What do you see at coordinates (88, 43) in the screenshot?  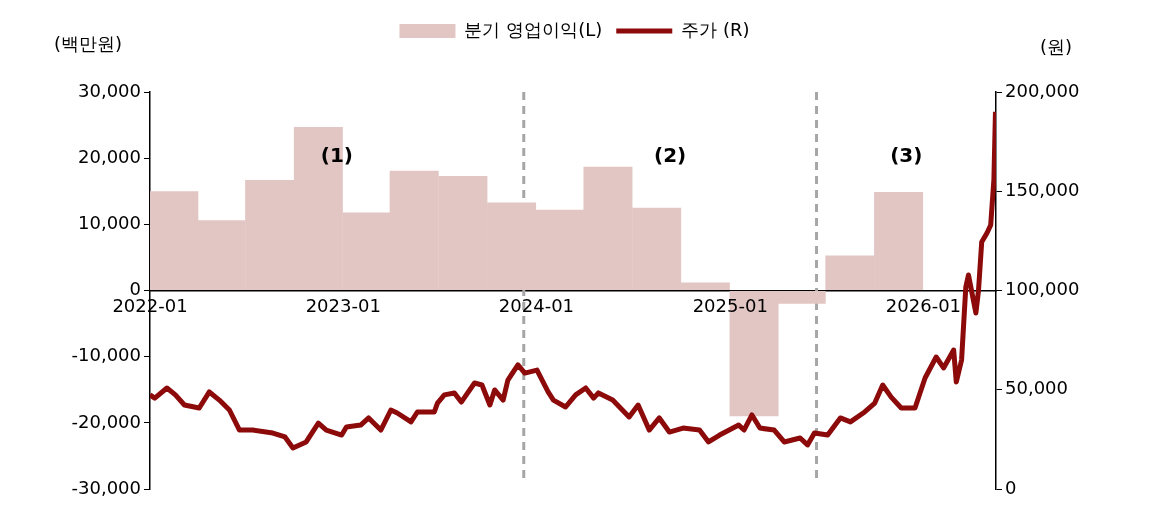 I see `y-axis-title: (백만원)` at bounding box center [88, 43].